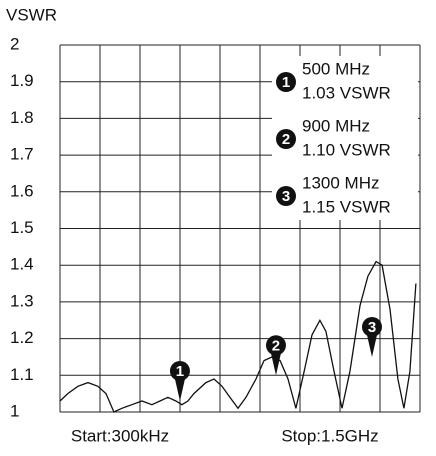  Describe the element at coordinates (22, 80) in the screenshot. I see `y-tick-label: 1.9` at that location.